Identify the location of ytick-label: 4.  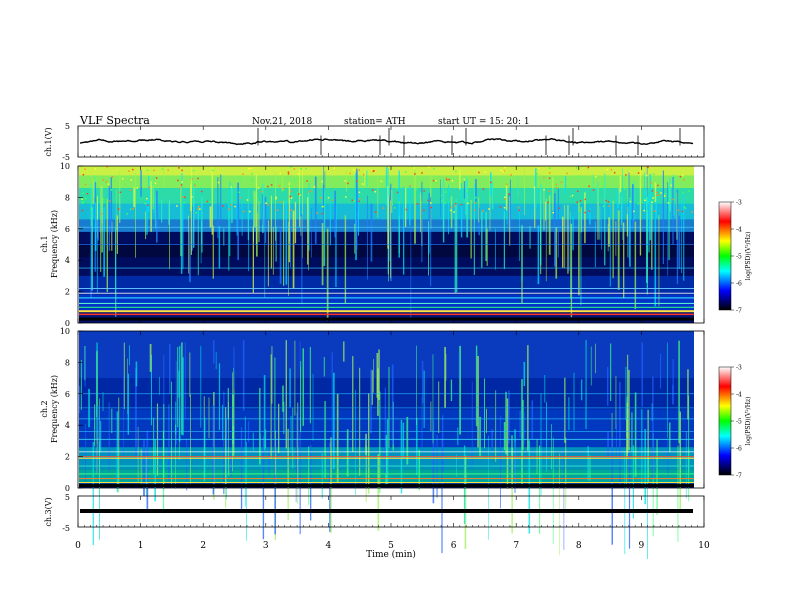
(67, 260).